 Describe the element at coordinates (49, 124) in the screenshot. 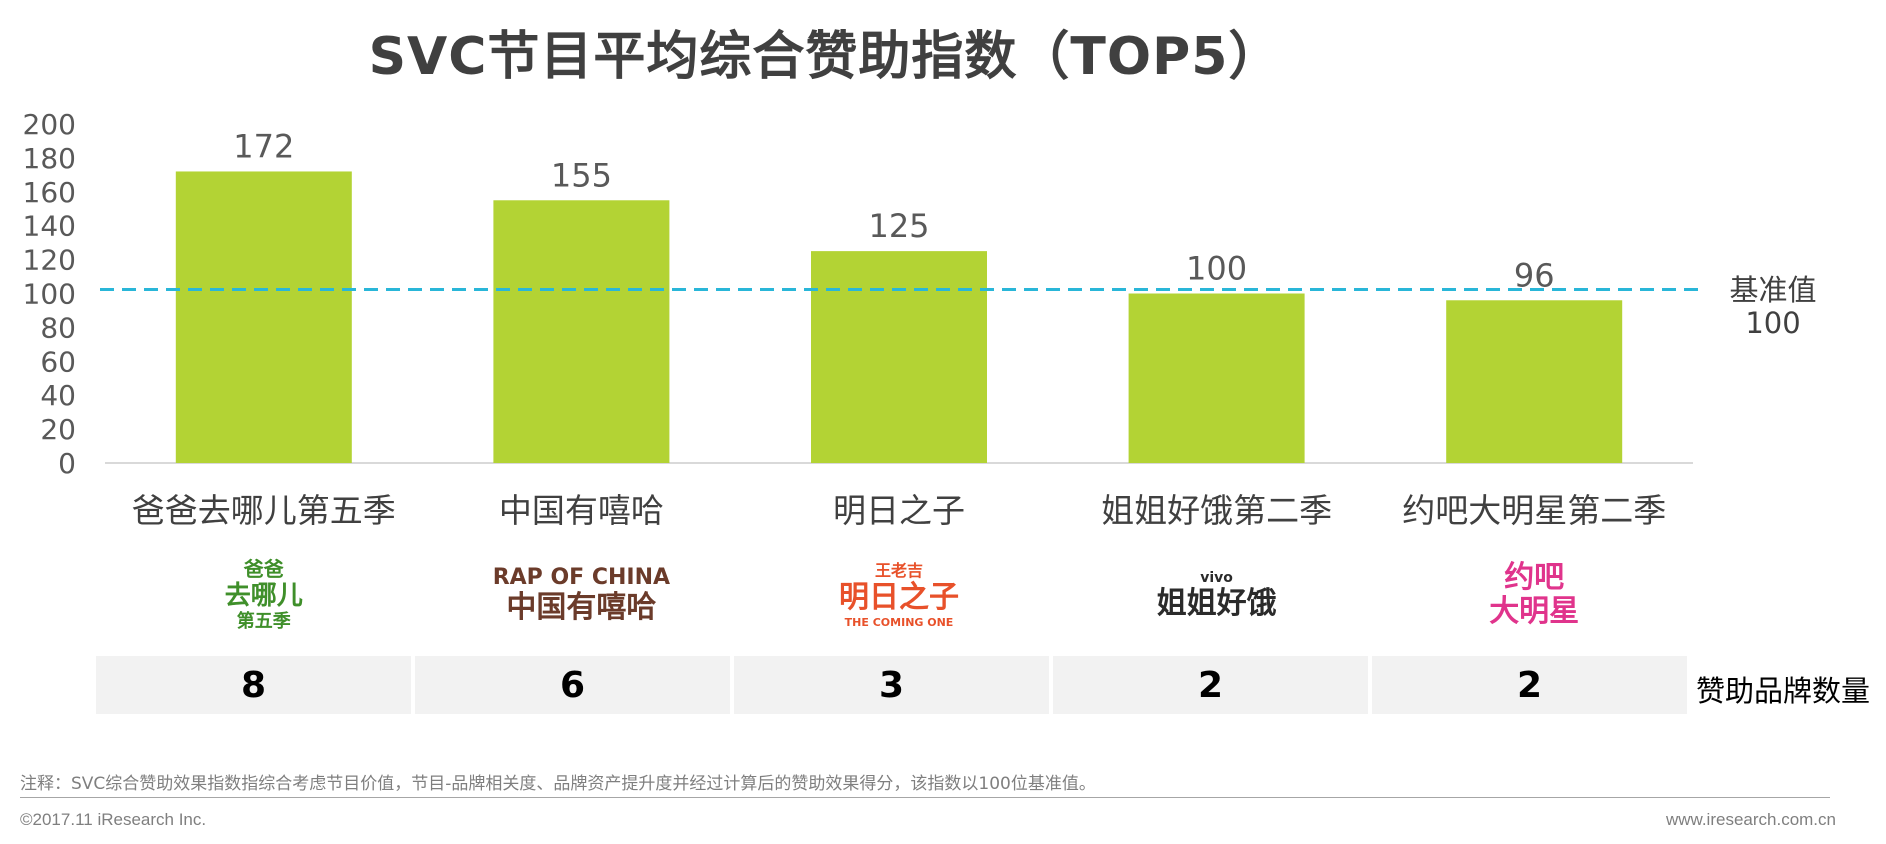

I see `y-tick-label: 200` at that location.